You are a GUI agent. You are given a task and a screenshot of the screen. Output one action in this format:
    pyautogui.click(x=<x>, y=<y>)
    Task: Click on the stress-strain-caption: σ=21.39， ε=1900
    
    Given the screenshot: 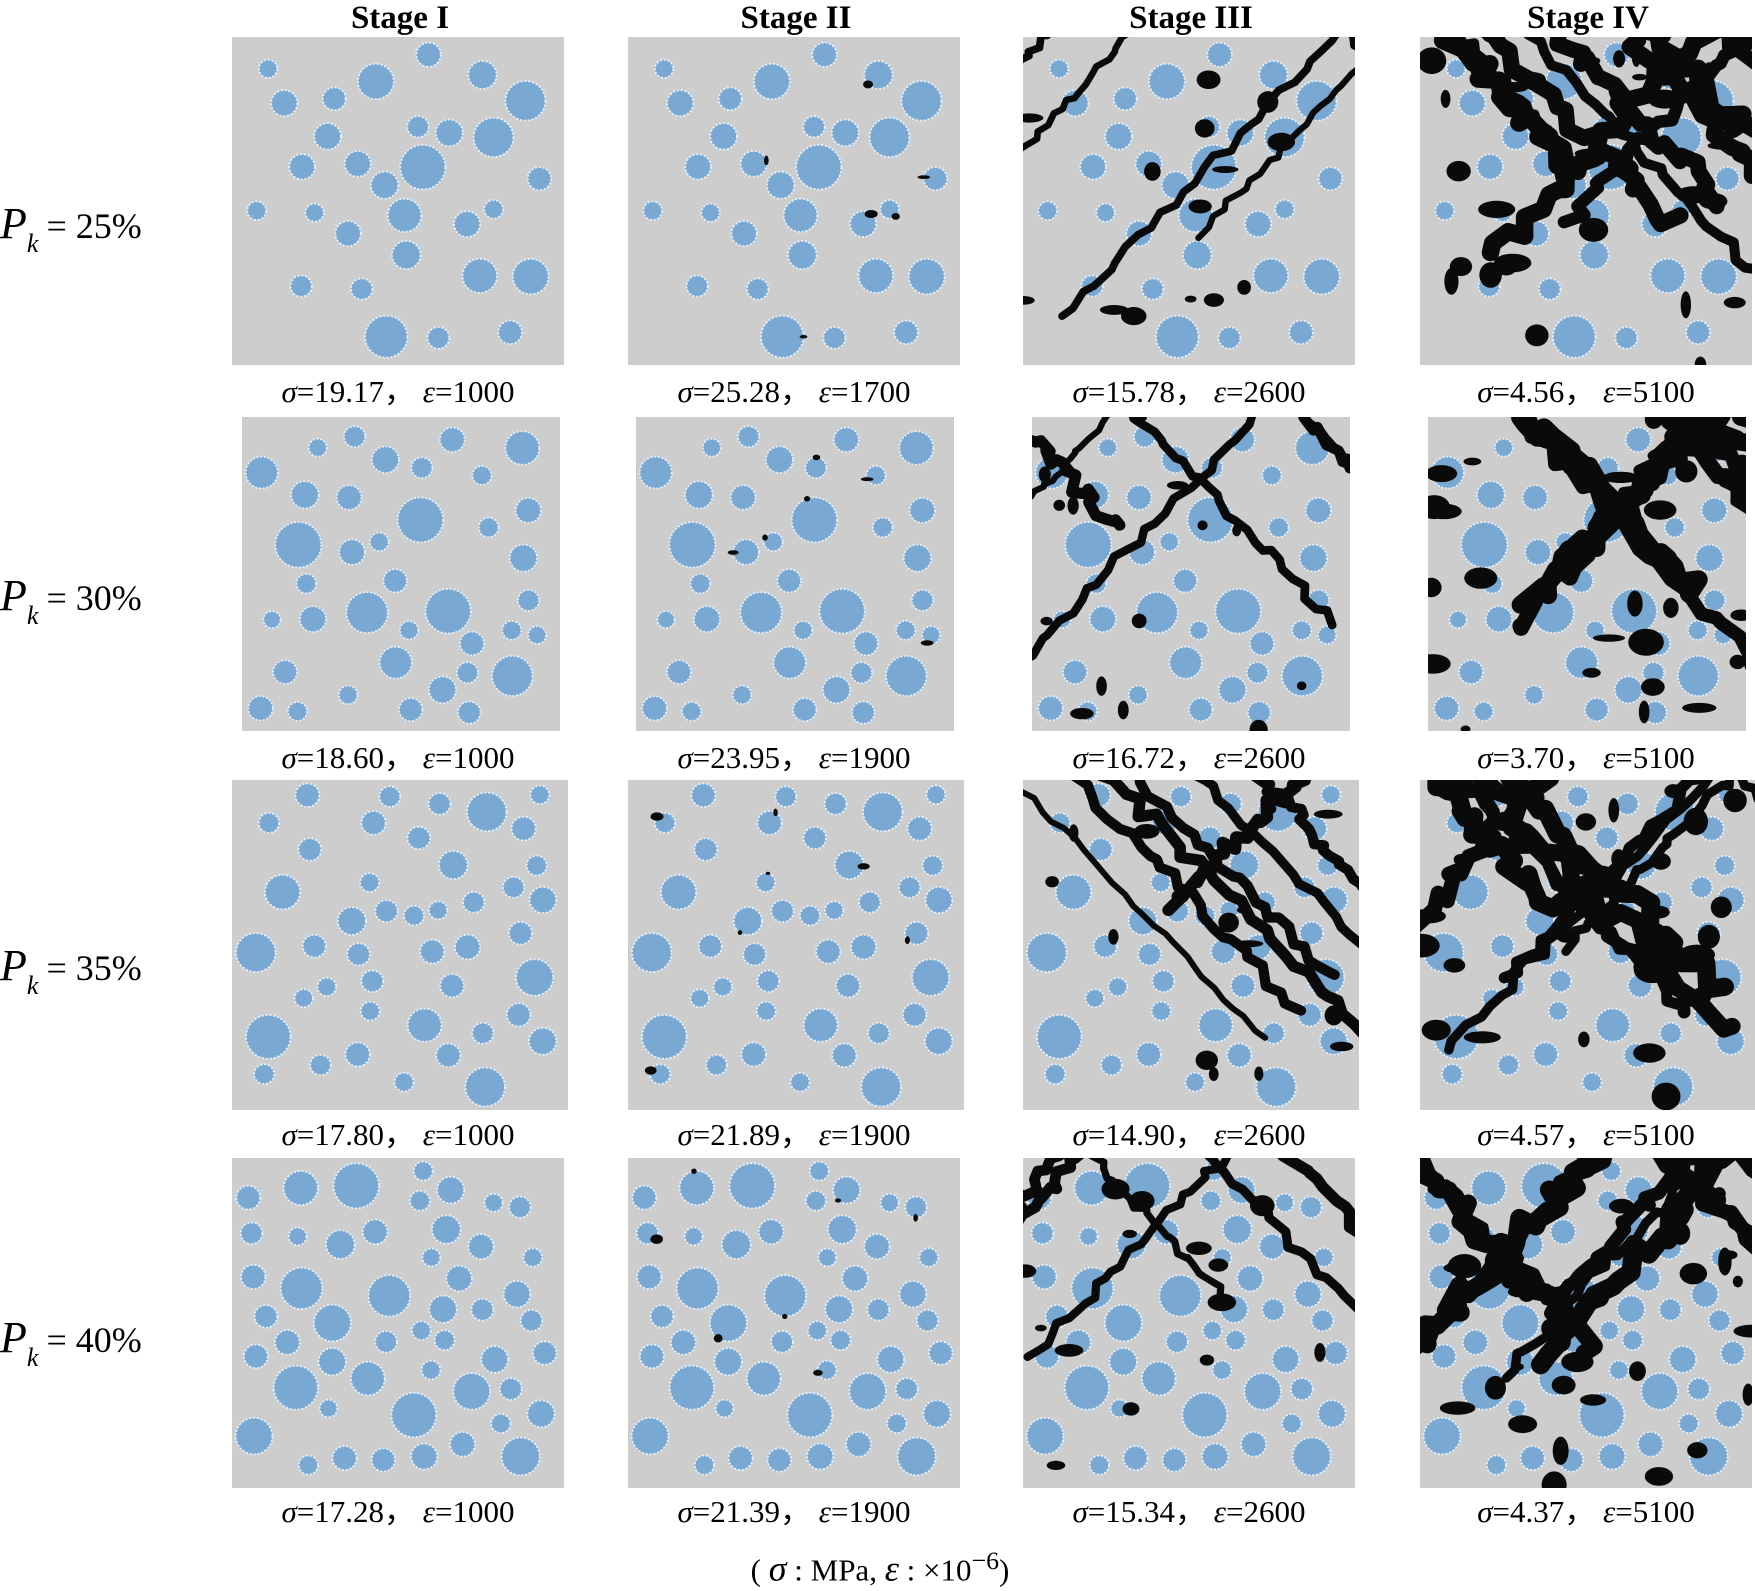 What is the action you would take?
    pyautogui.click(x=794, y=1511)
    